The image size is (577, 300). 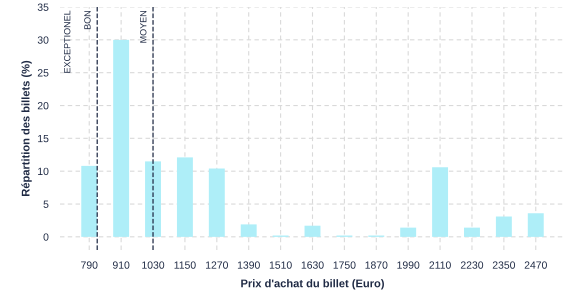 What do you see at coordinates (143, 27) in the screenshot?
I see `ref-line-label: MOYEN` at bounding box center [143, 27].